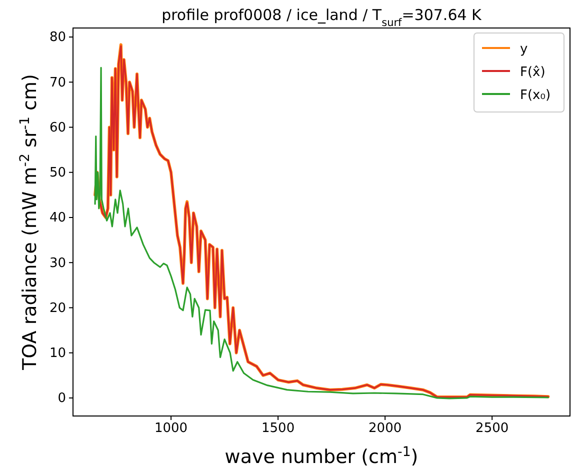 The width and height of the screenshot is (573, 472). I want to click on y-tick-label: 50, so click(57, 173).